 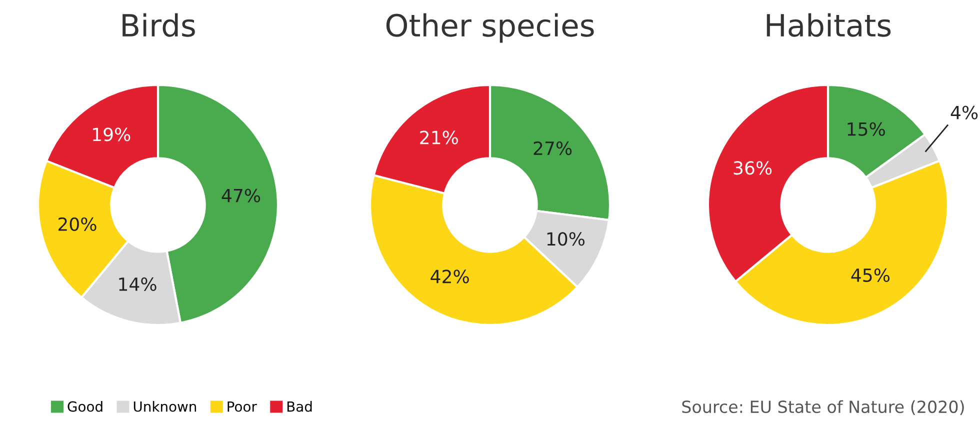 I want to click on source-note: Source: EU State of Nature (2020), so click(x=823, y=408).